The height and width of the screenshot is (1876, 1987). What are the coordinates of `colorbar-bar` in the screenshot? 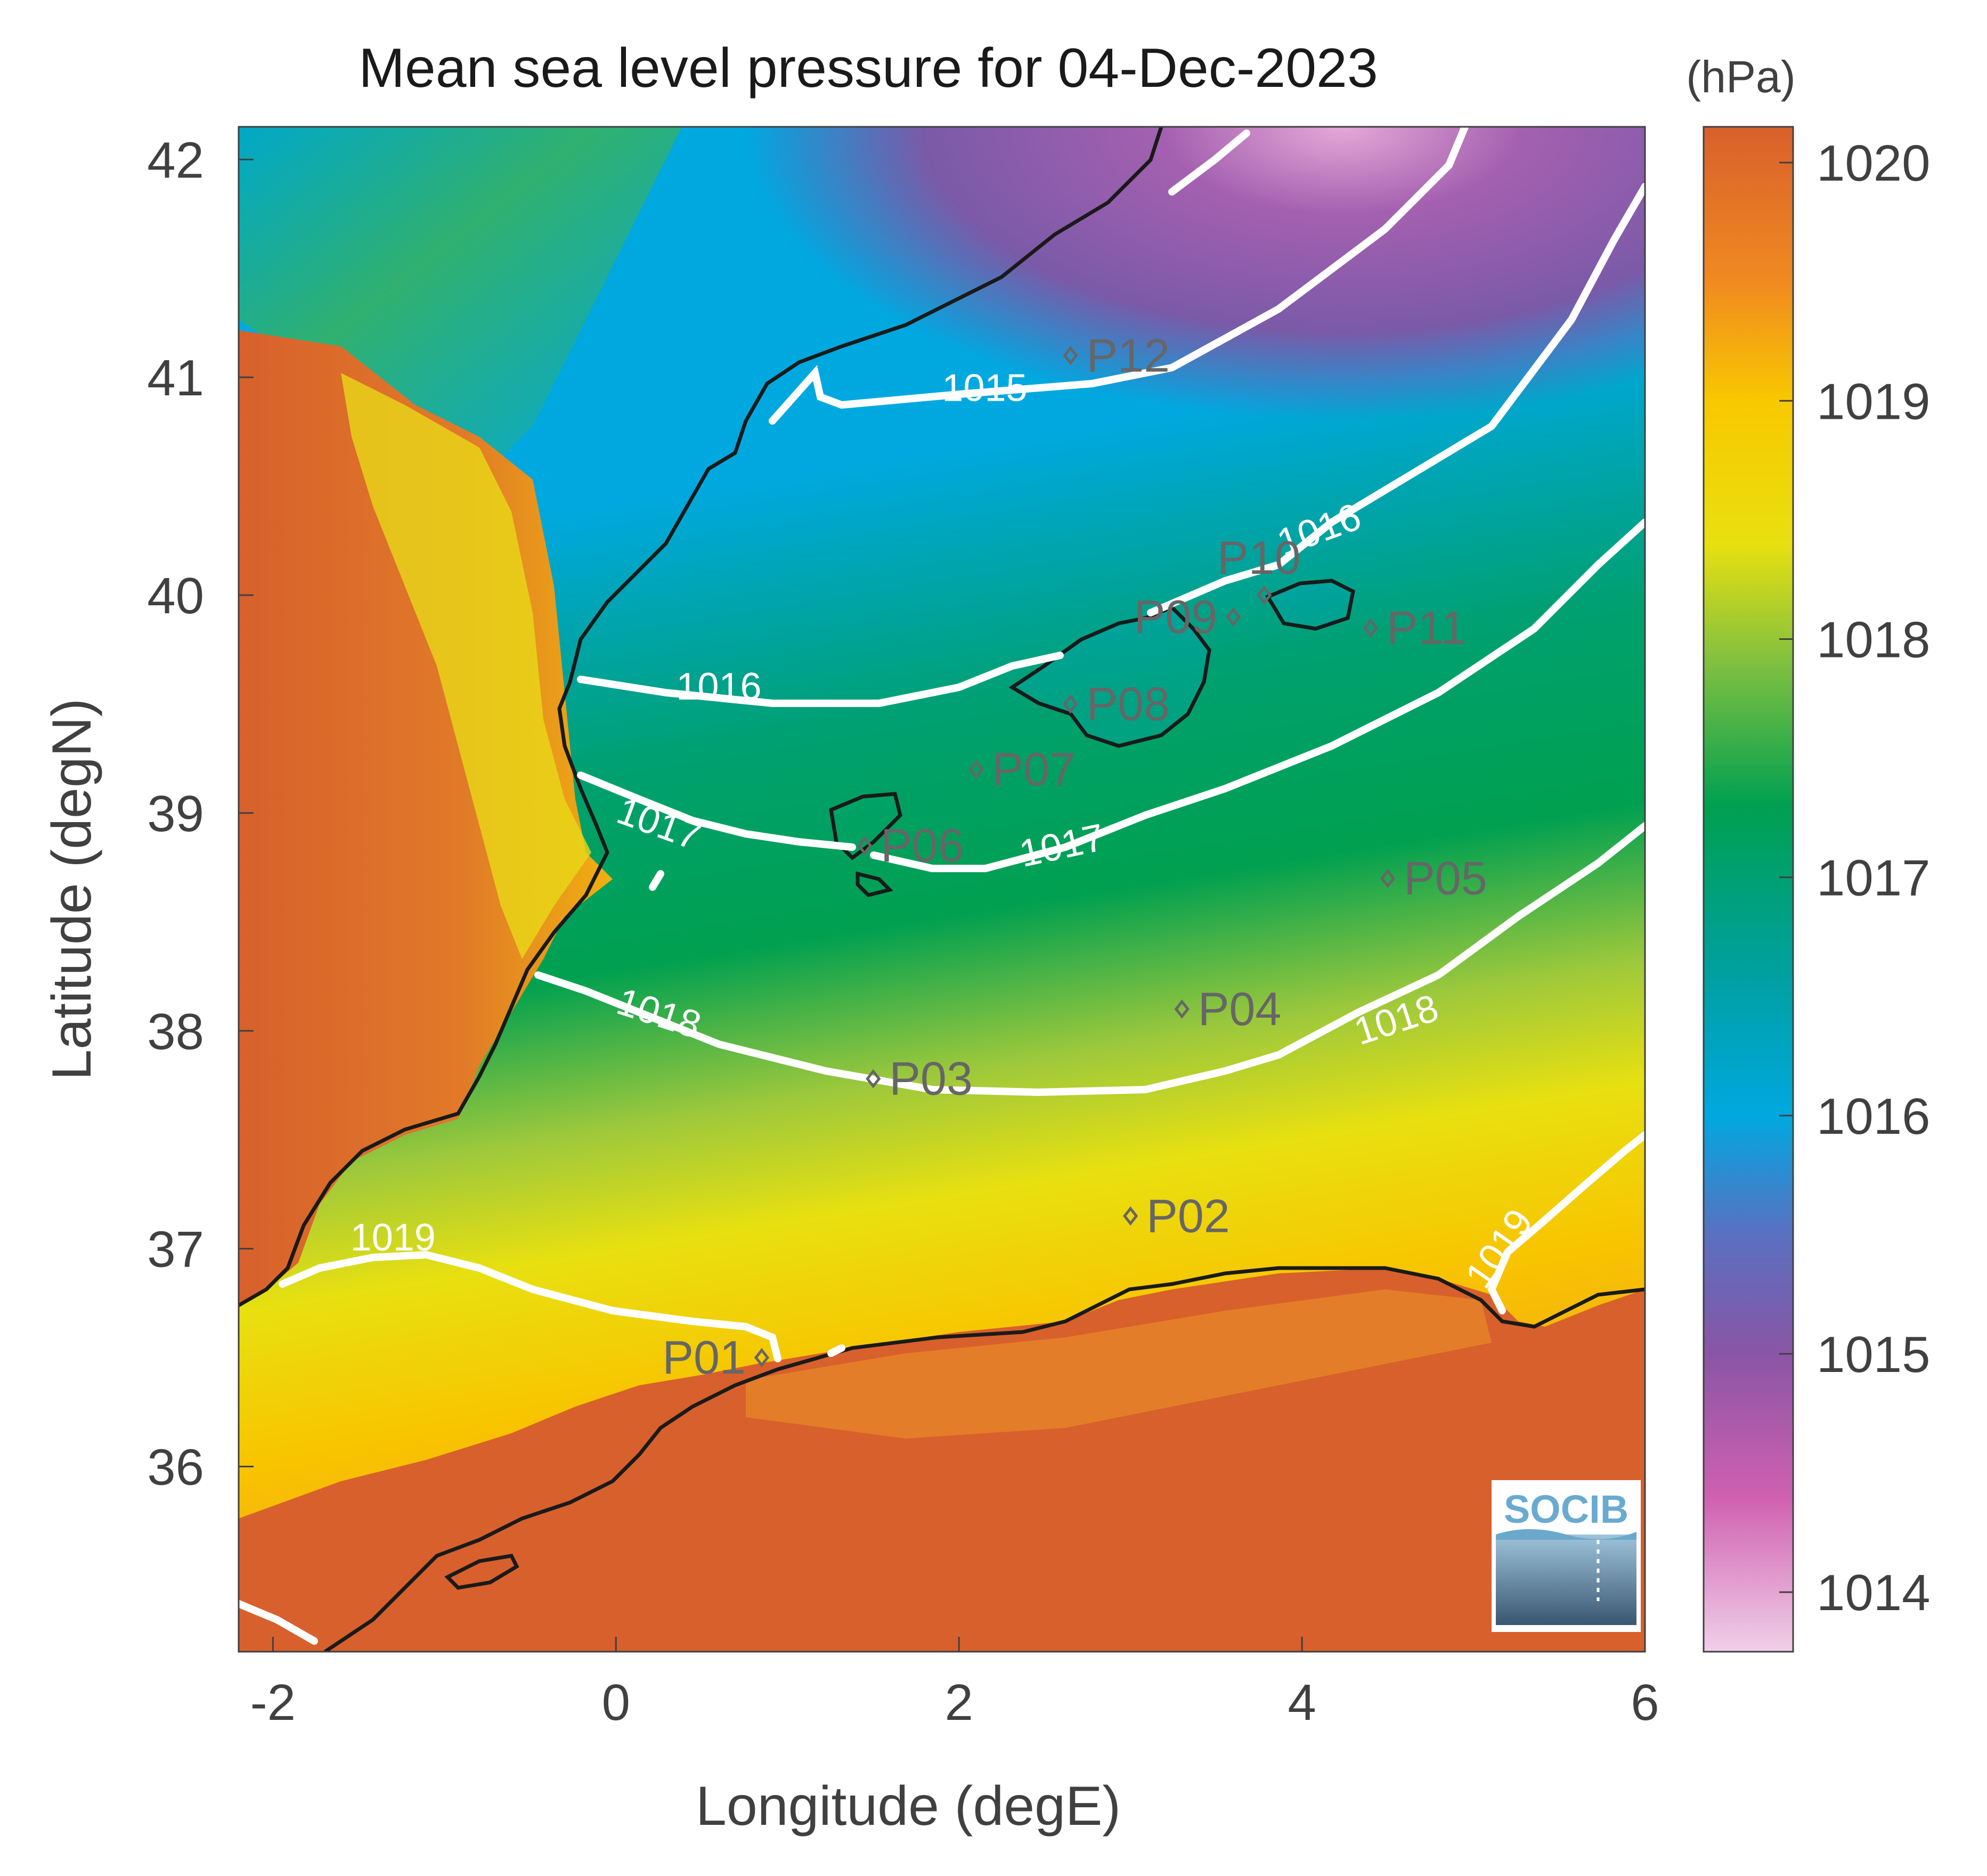 It's located at (1749, 889).